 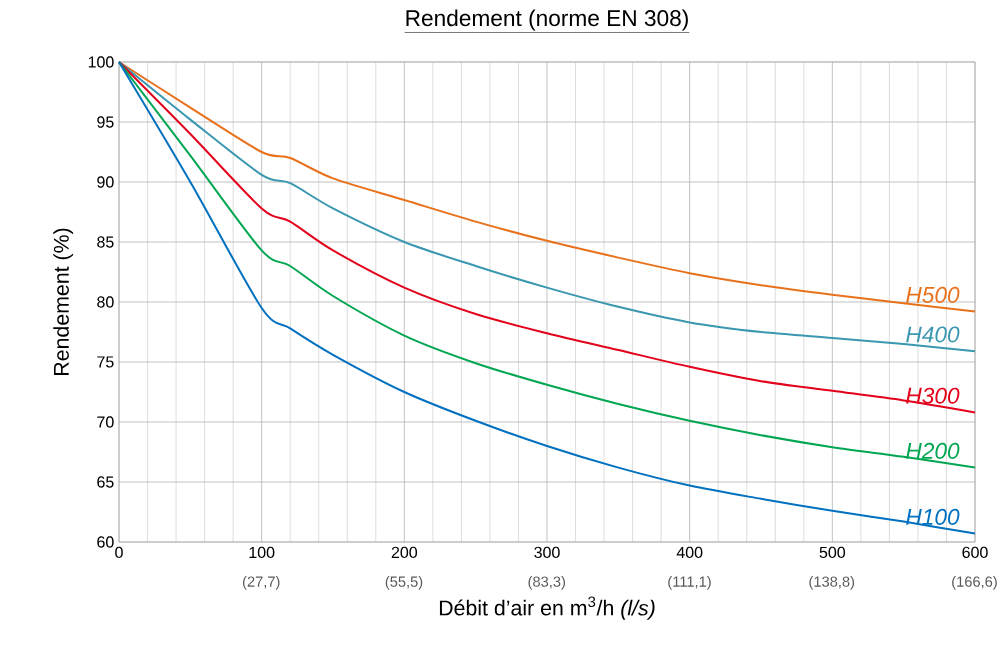 What do you see at coordinates (105, 422) in the screenshot?
I see `y-tick-label: 70` at bounding box center [105, 422].